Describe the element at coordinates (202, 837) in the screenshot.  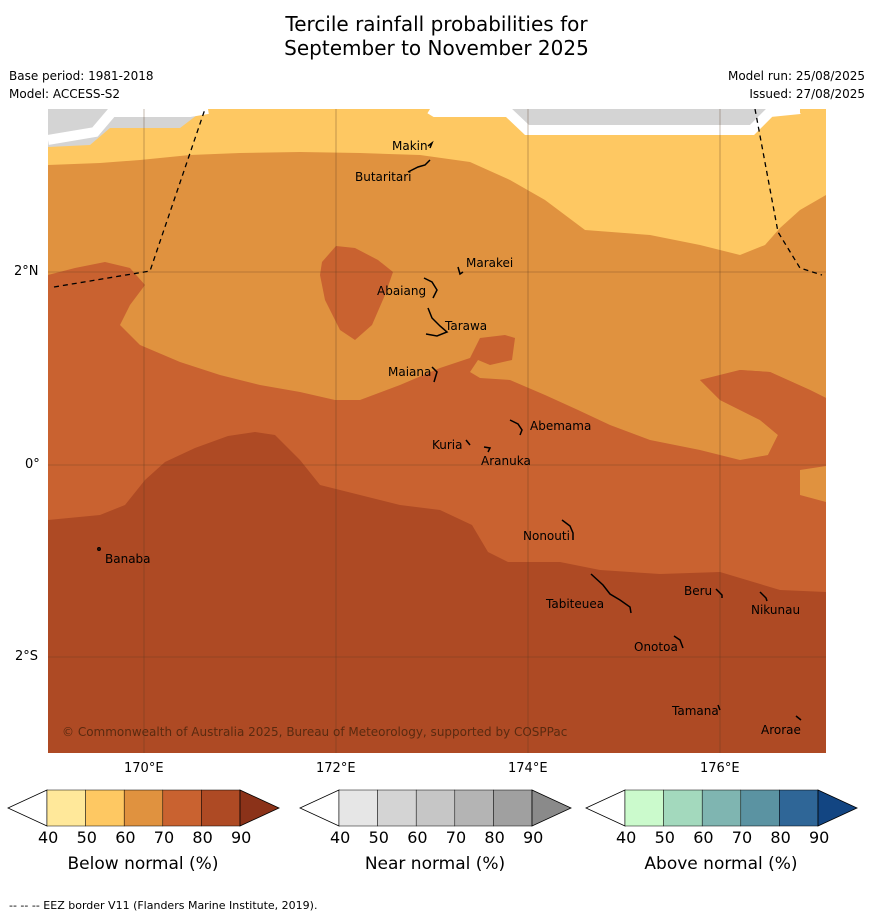
I see `colorbar-below-tick: 80` at that location.